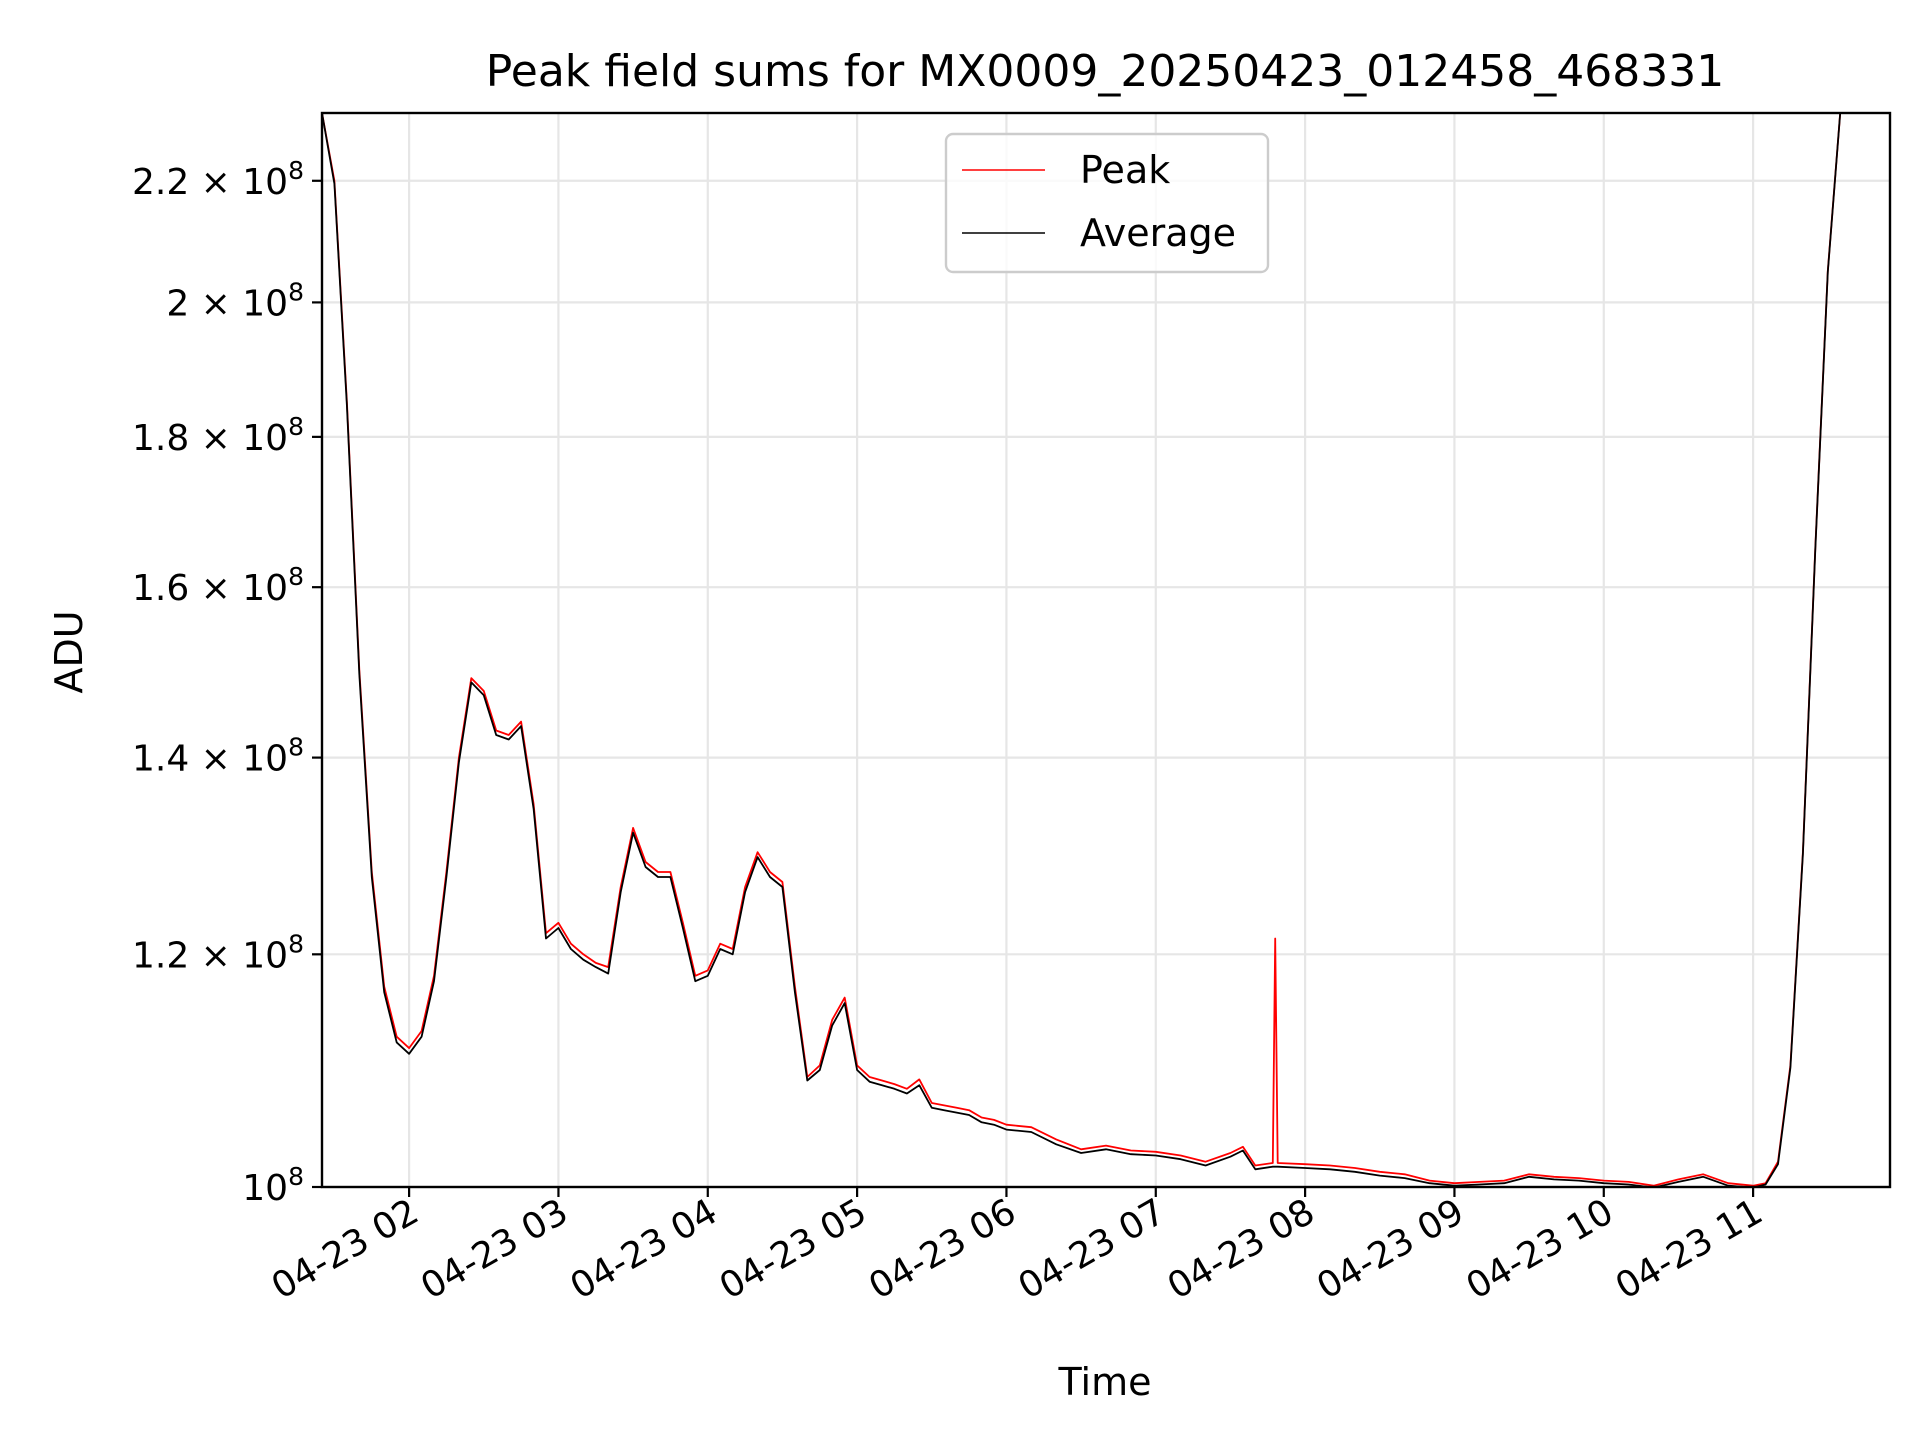  What do you see at coordinates (1125, 170) in the screenshot?
I see `legend-label-peak: Peak` at bounding box center [1125, 170].